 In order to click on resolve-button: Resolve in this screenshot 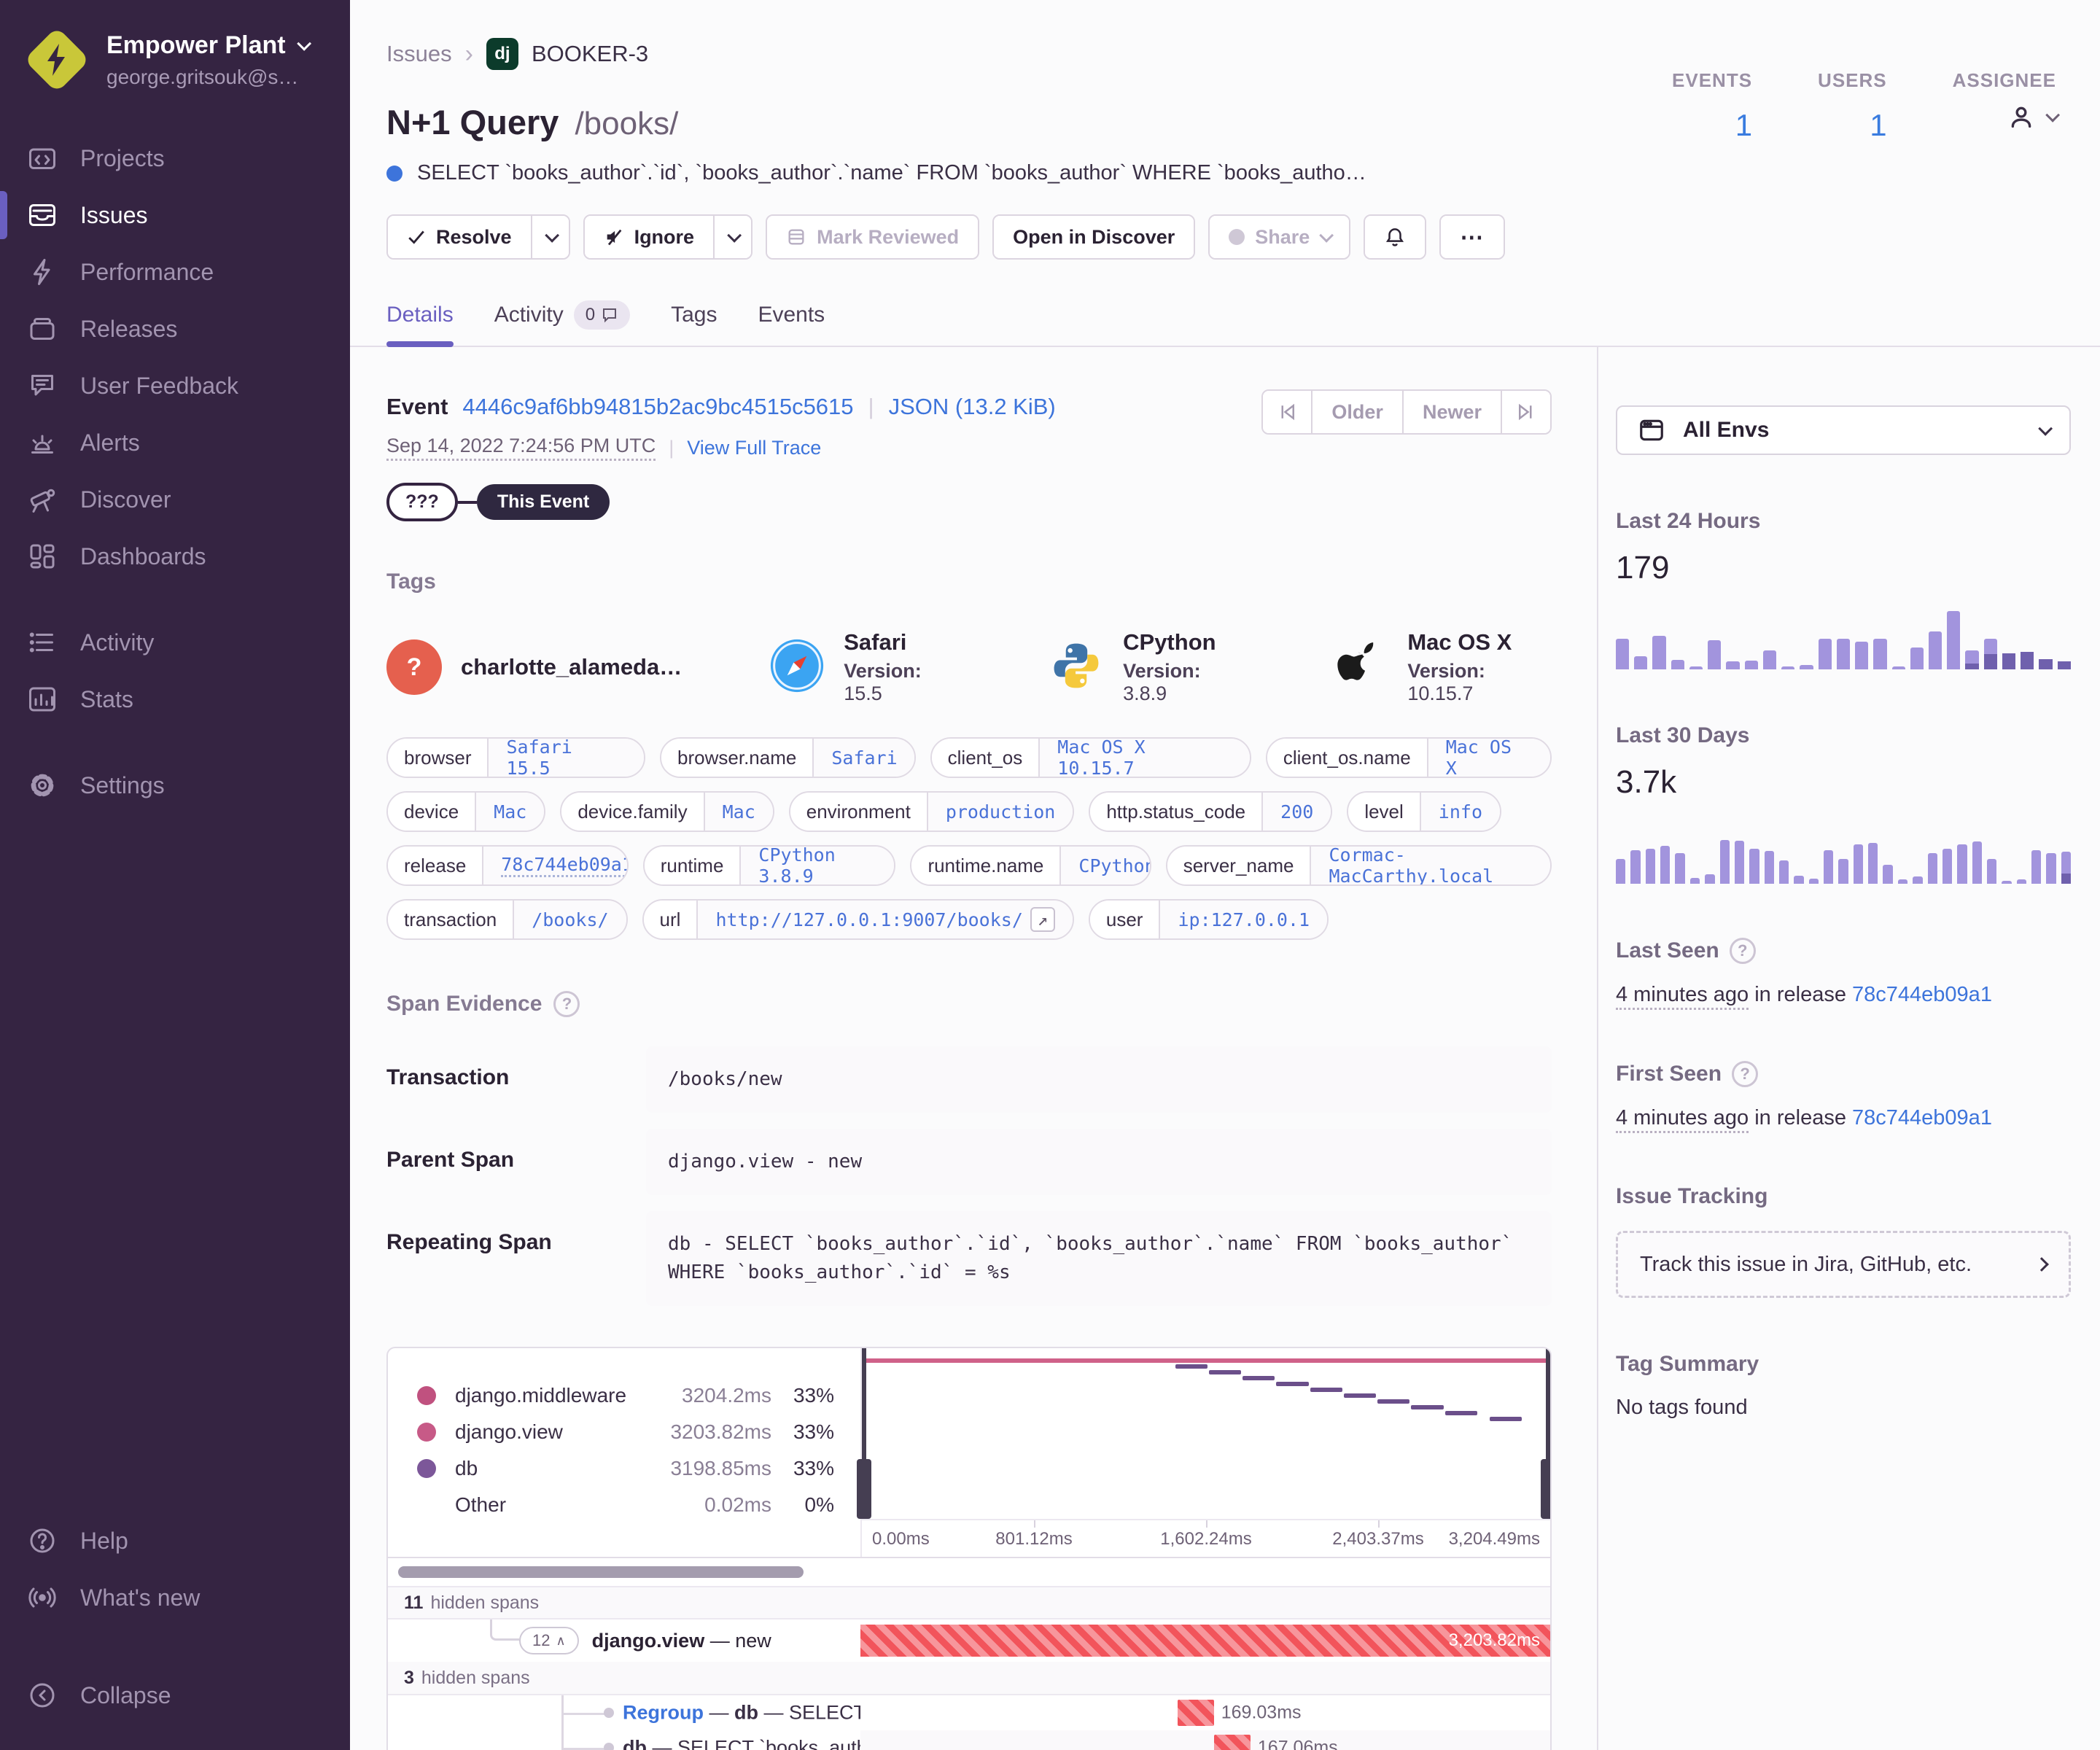, I will do `click(459, 237)`.